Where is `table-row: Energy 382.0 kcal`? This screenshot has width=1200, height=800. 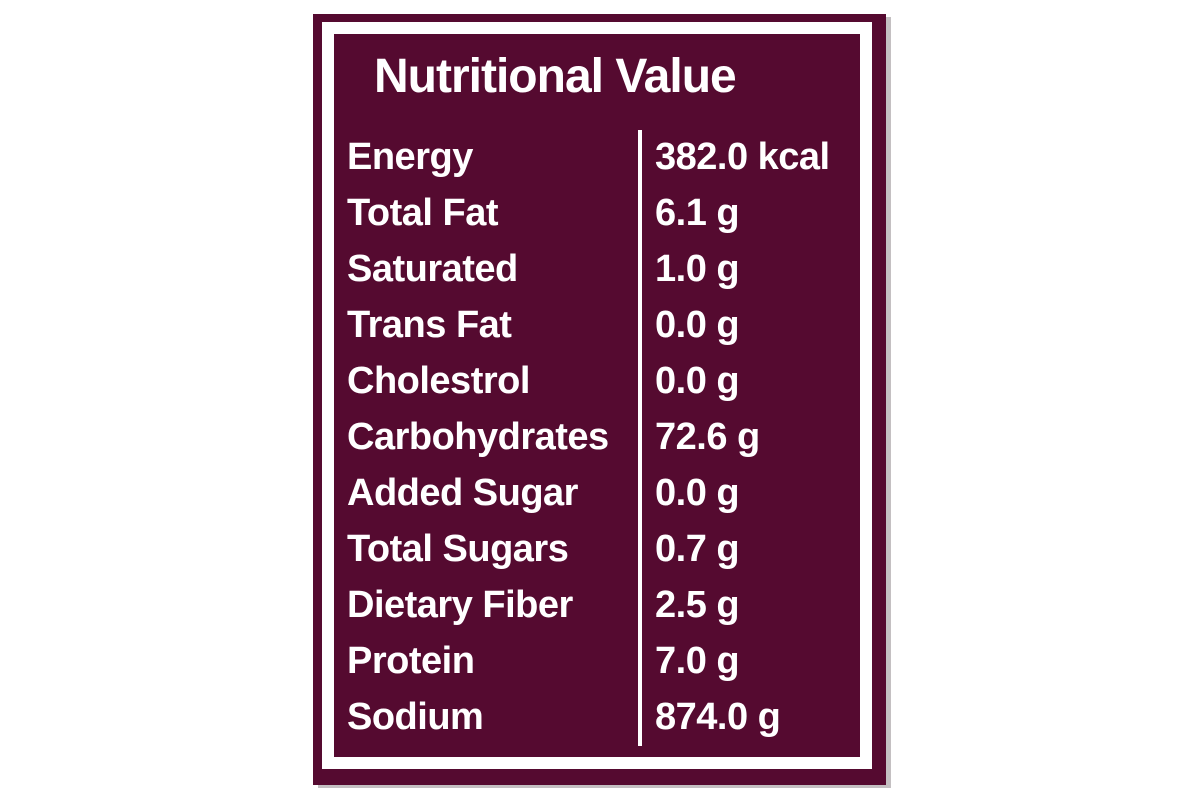 table-row: Energy 382.0 kcal is located at coordinates (597, 157).